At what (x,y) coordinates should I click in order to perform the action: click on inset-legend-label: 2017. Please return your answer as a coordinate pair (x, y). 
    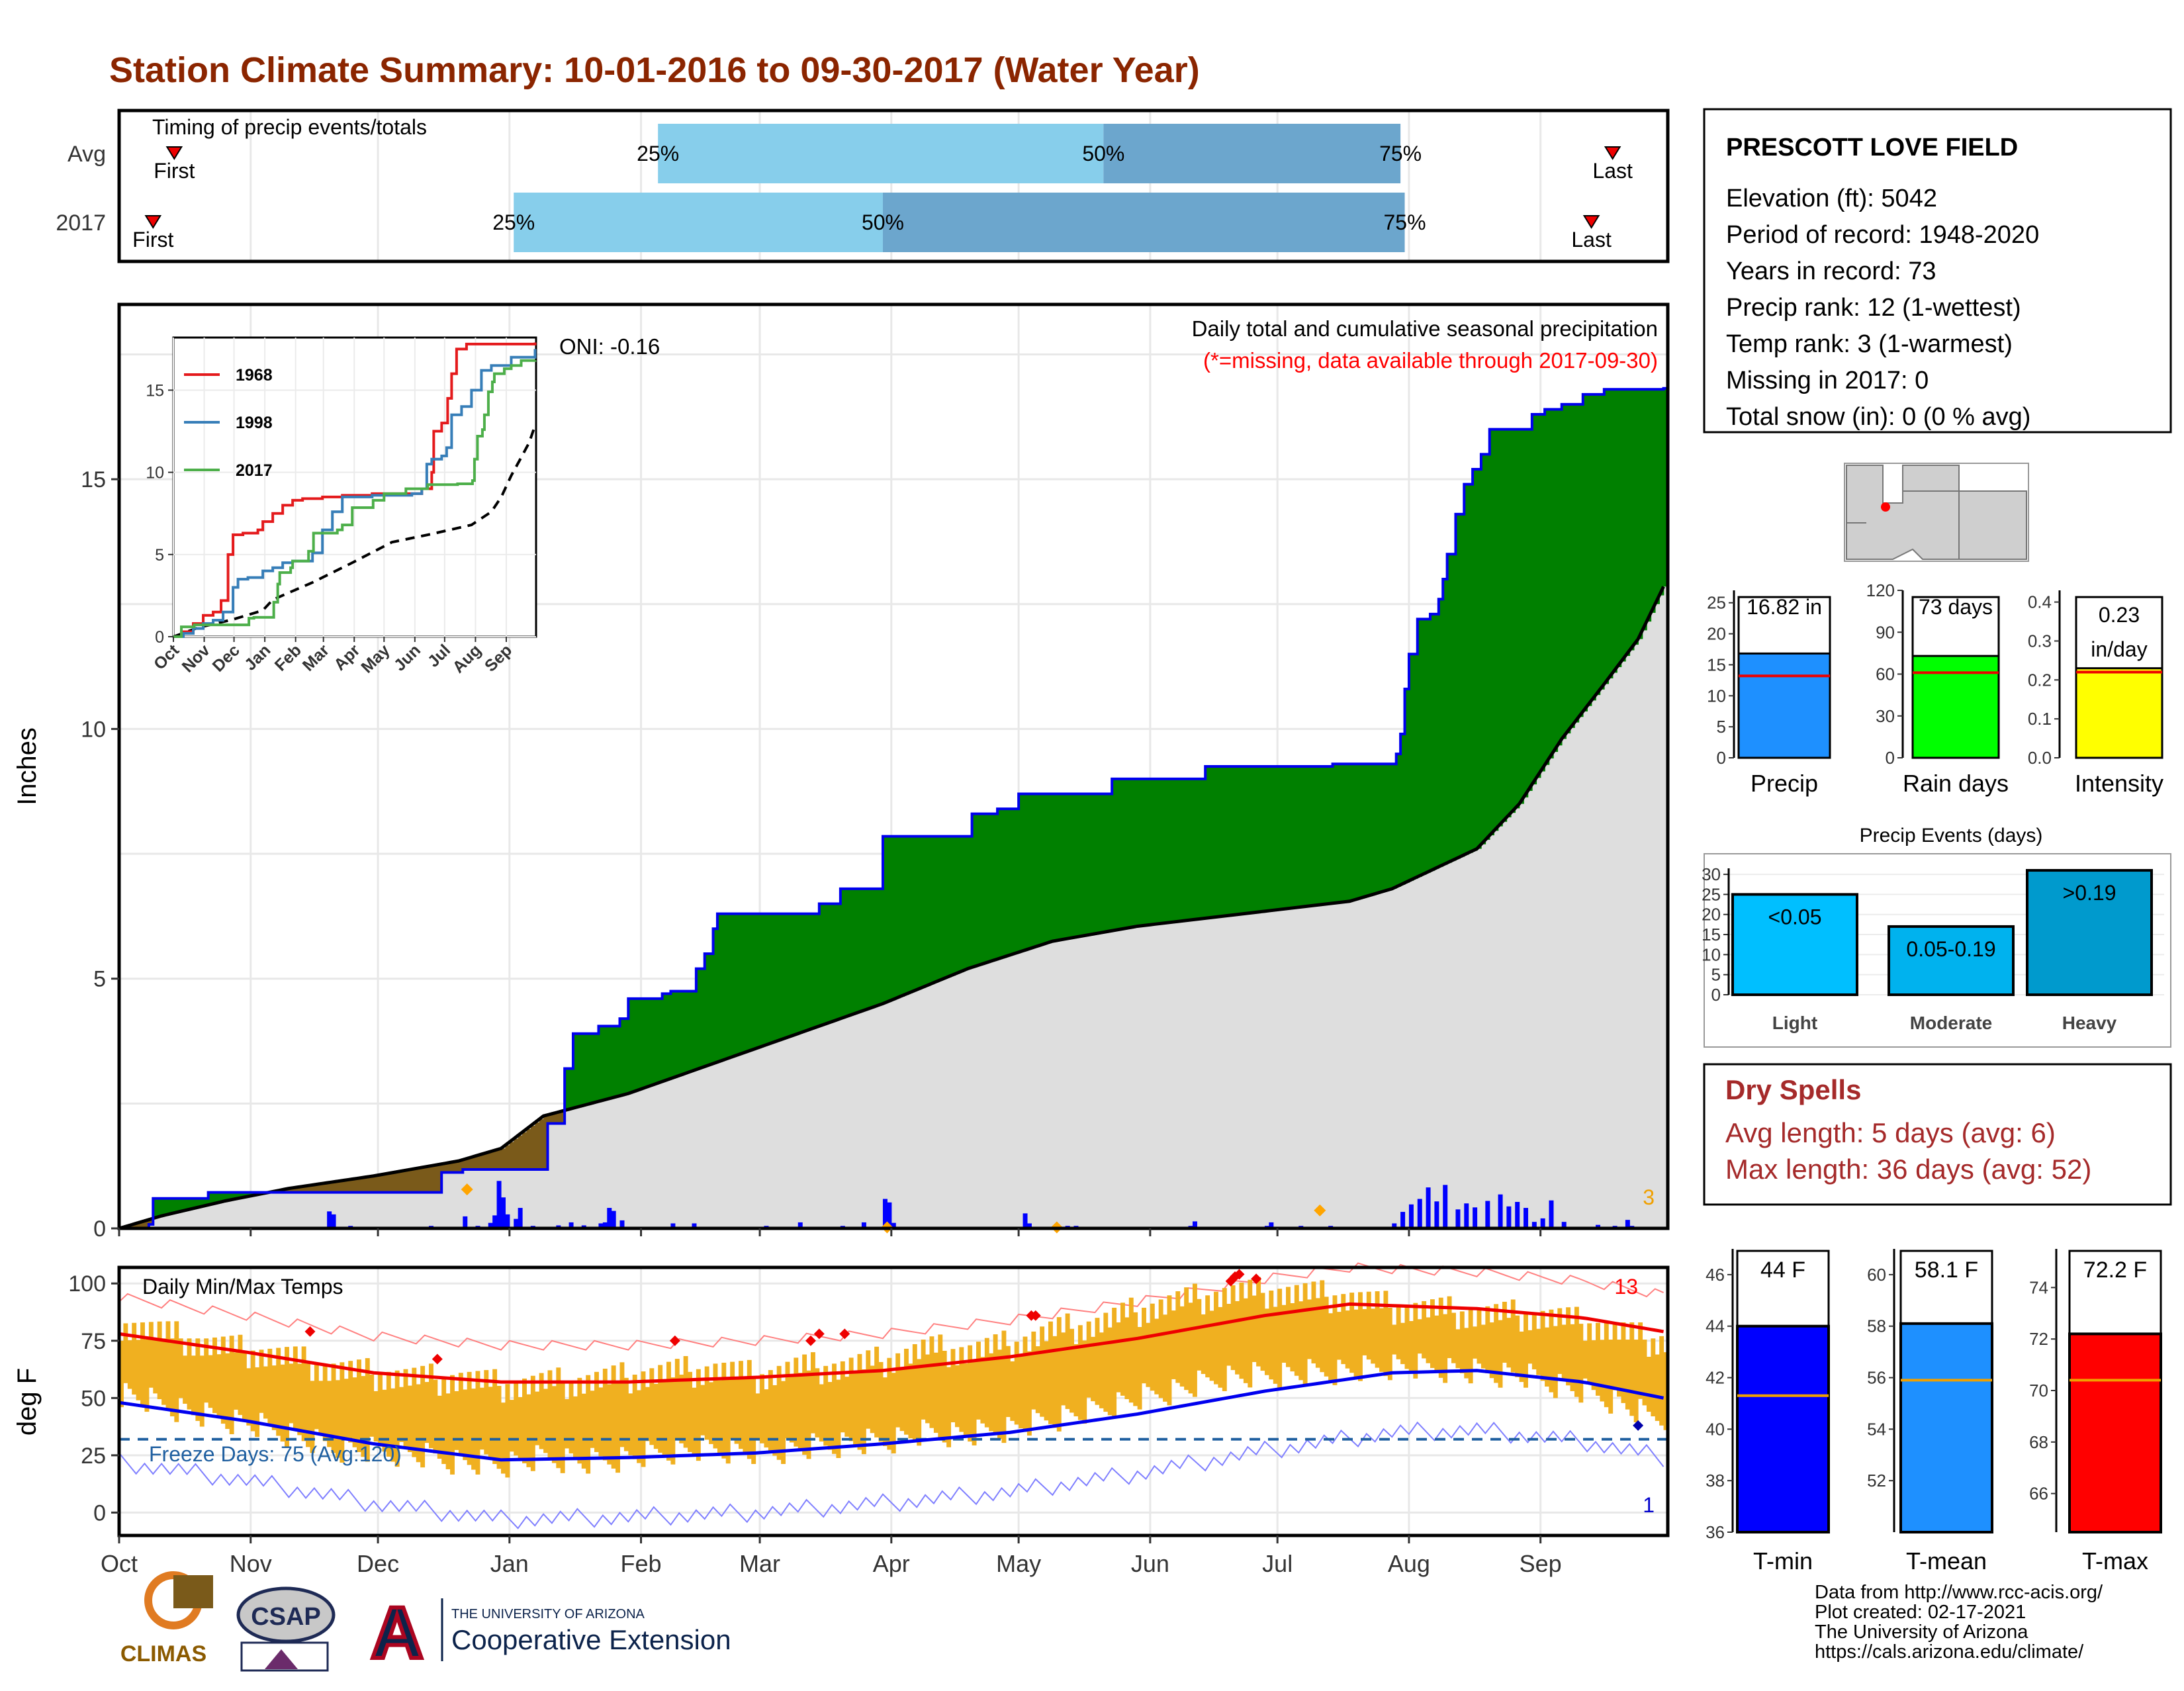
    Looking at the image, I should click on (255, 471).